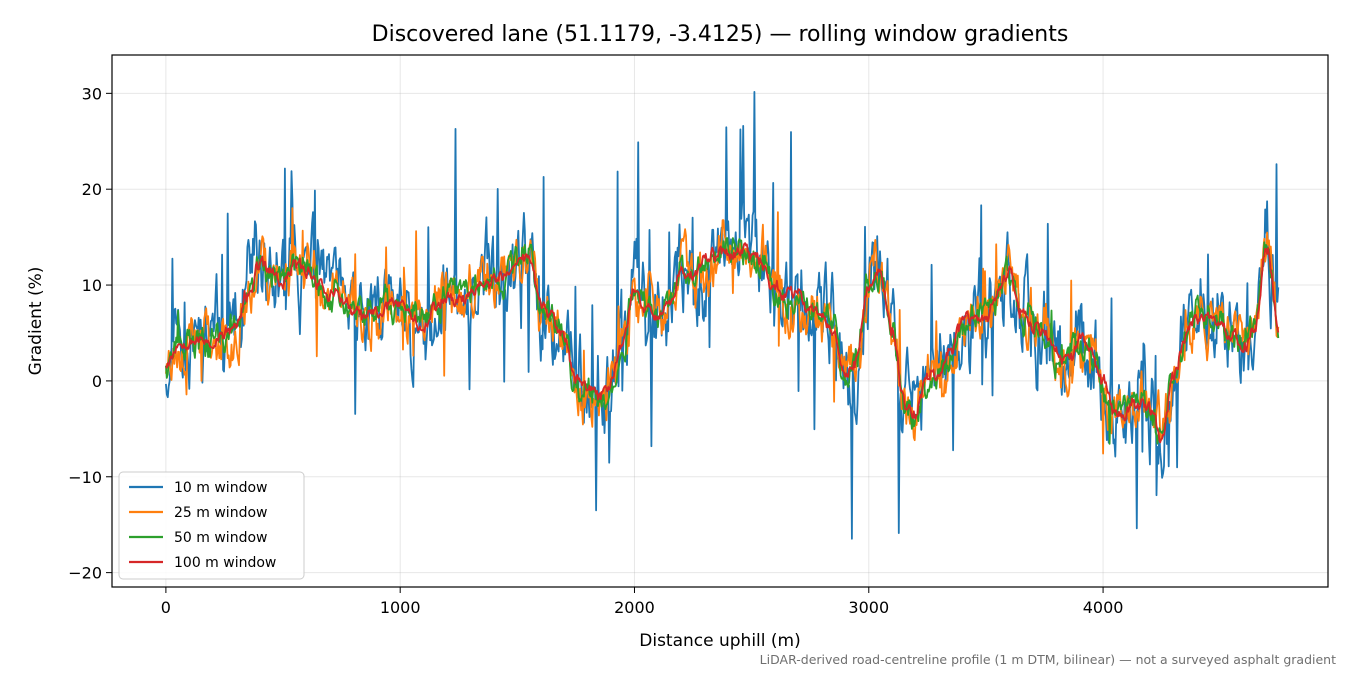  I want to click on x-tick-label: 3000, so click(868, 607).